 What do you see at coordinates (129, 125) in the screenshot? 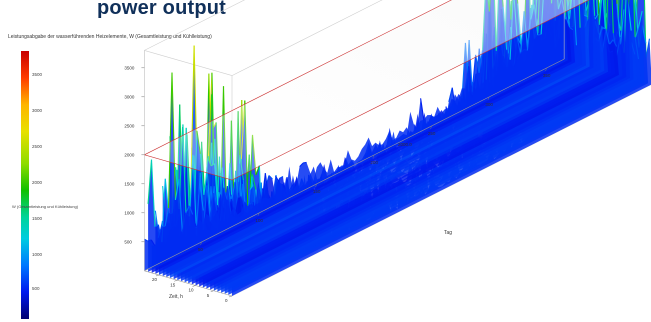
I see `z-tick-label: 2500` at bounding box center [129, 125].